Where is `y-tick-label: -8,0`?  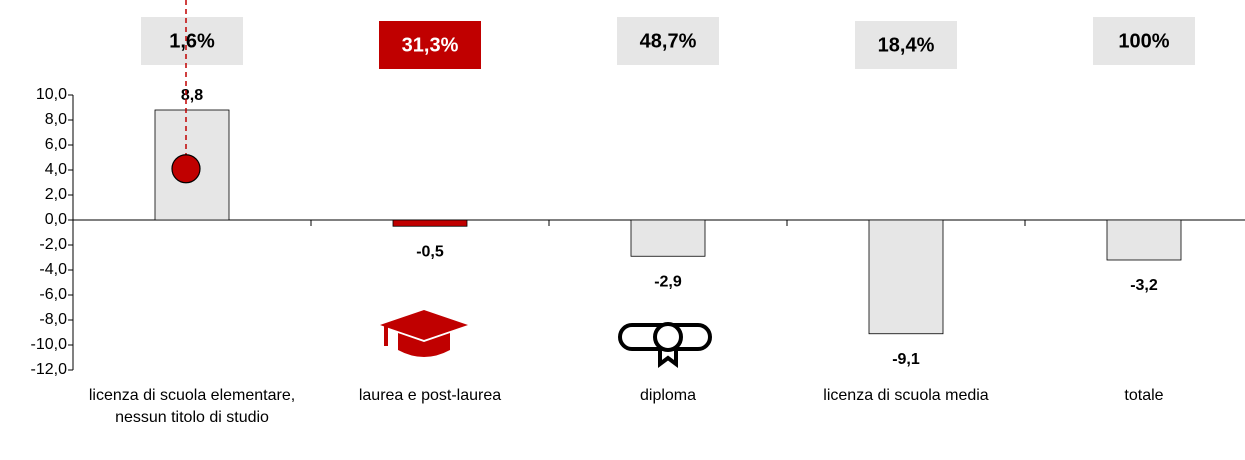
y-tick-label: -8,0 is located at coordinates (53, 319).